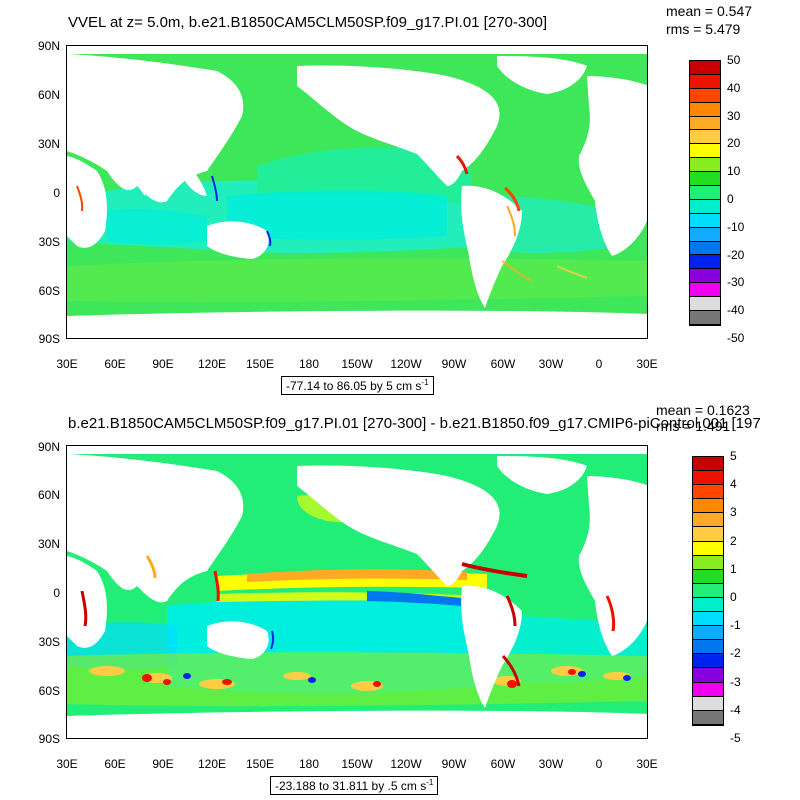 The image size is (800, 800). What do you see at coordinates (115, 764) in the screenshot?
I see `panel-2-lon-tick: 60E` at bounding box center [115, 764].